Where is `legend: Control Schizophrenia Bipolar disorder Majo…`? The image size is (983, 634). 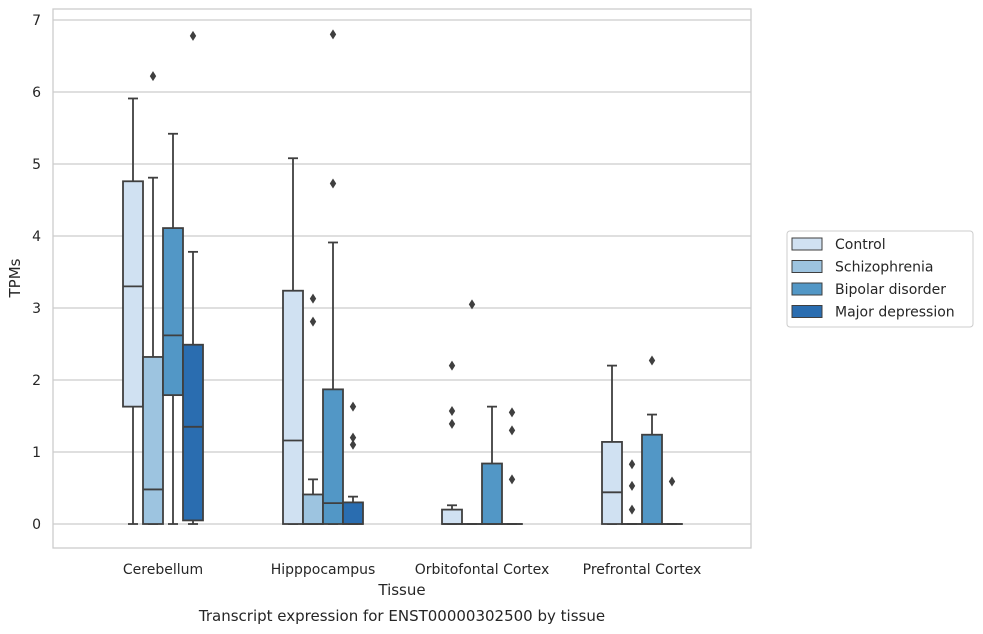
legend: Control Schizophrenia Bipolar disorder Majo… is located at coordinates (880, 279).